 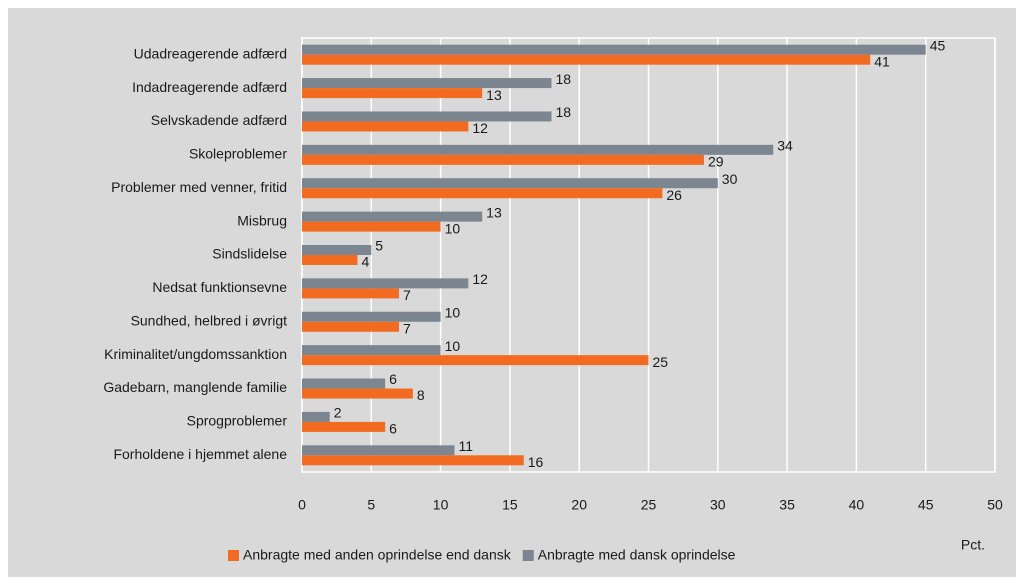 I want to click on x-tick-label: 20, so click(x=579, y=505).